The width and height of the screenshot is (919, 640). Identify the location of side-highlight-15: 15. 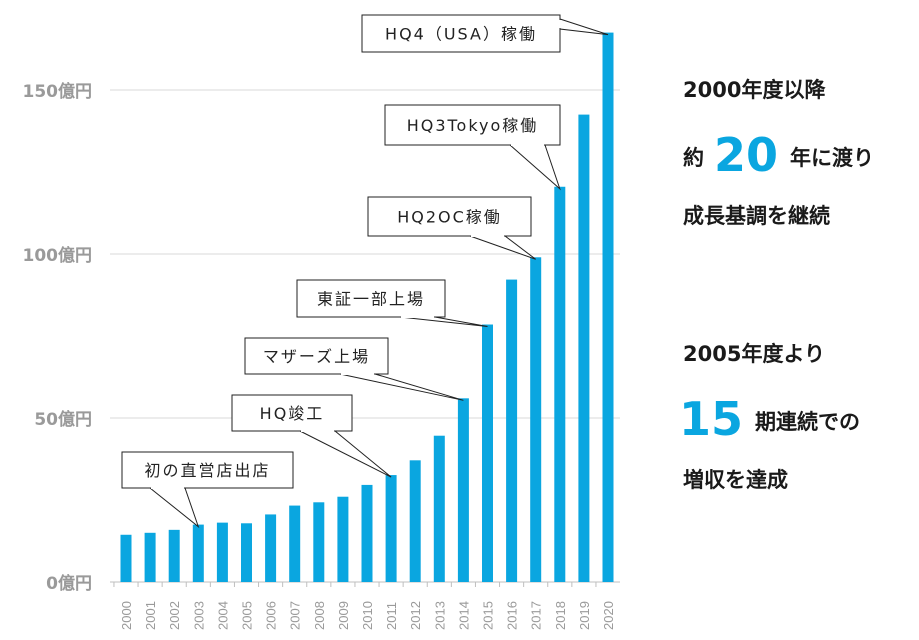
(711, 419).